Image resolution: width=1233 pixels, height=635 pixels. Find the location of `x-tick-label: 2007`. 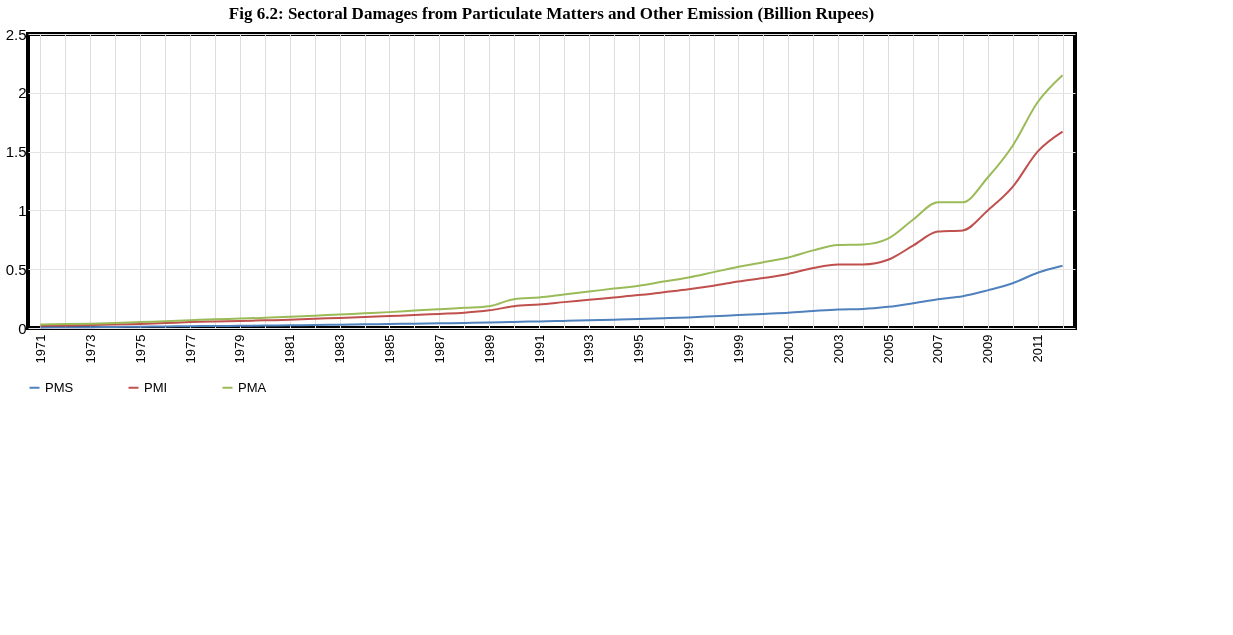

x-tick-label: 2007 is located at coordinates (938, 349).